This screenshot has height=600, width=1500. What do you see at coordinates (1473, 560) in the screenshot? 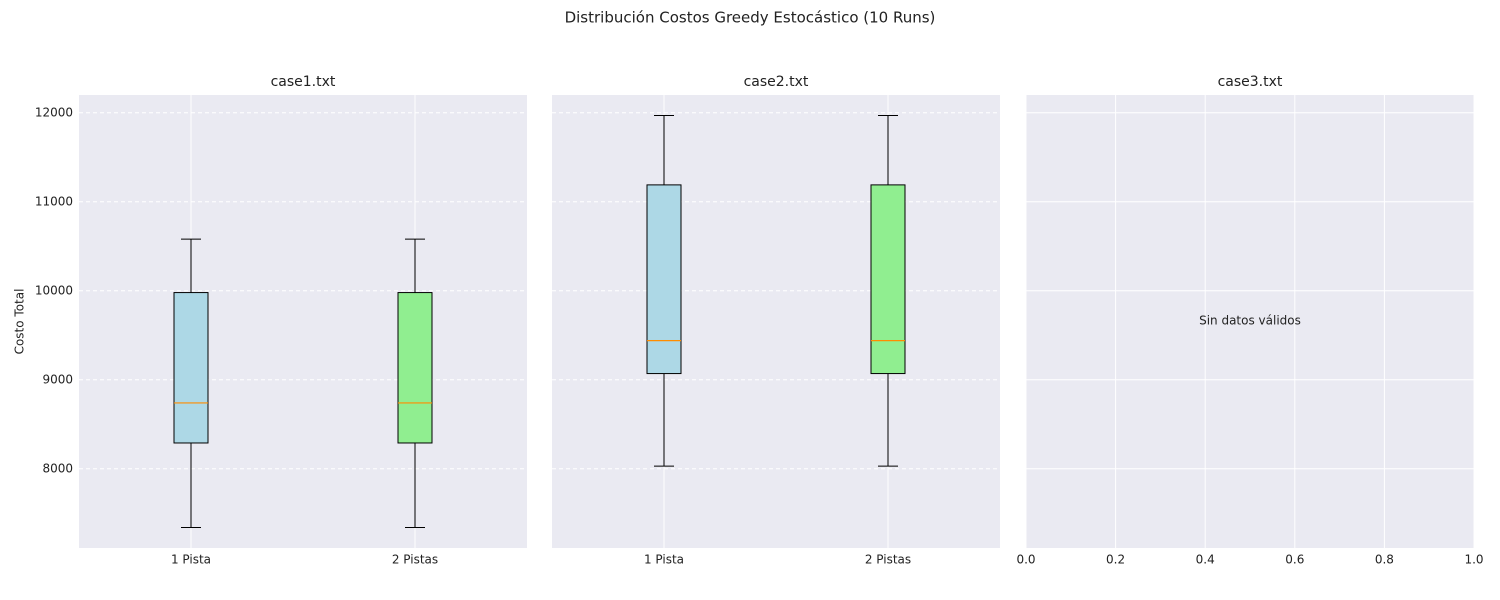
I see `x-tick-label: 1.0` at bounding box center [1473, 560].